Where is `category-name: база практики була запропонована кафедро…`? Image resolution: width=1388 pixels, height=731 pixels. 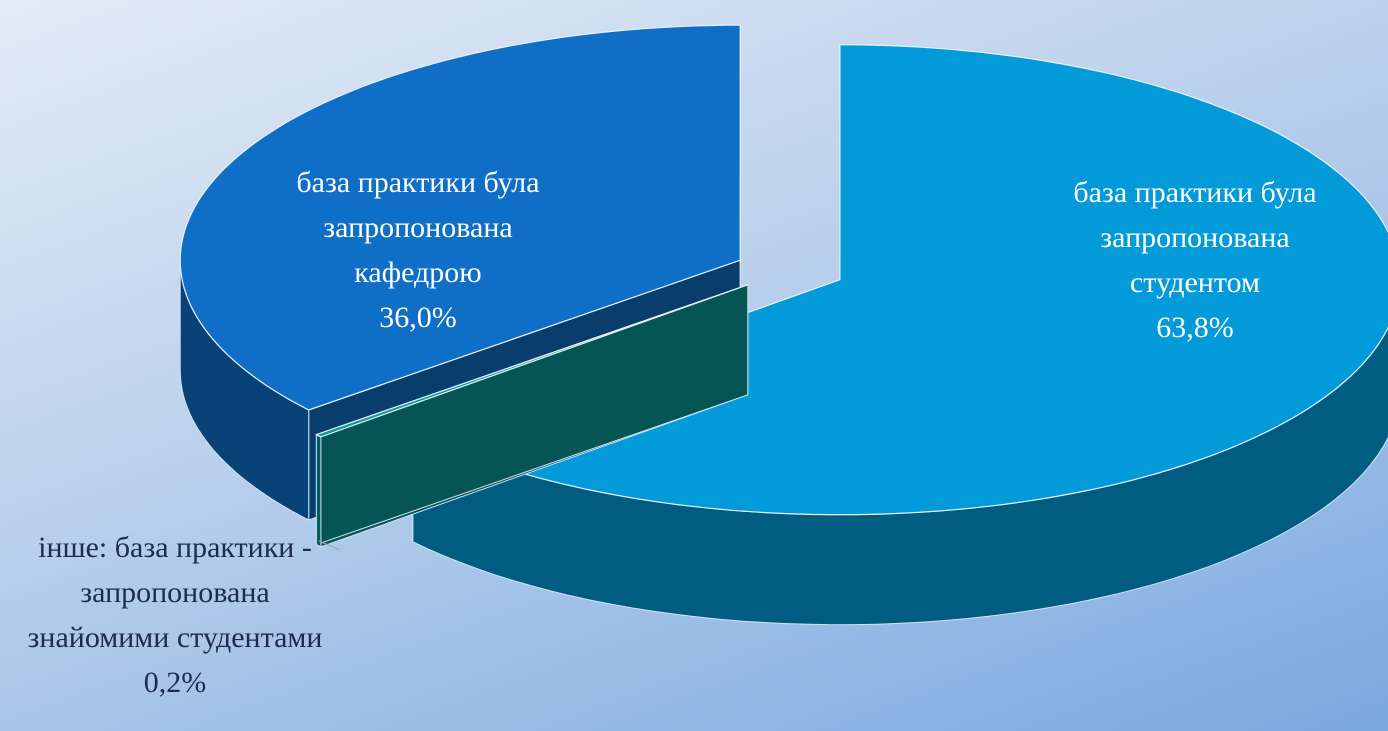
category-name: база практики була запропонована кафедро… is located at coordinates (418, 227).